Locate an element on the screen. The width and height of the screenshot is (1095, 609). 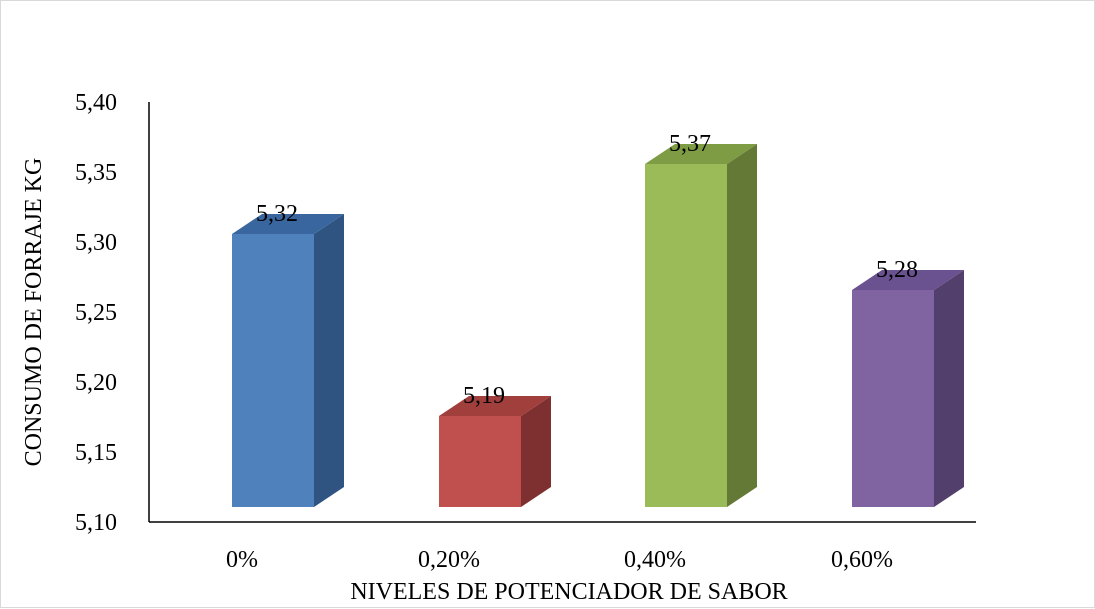
x-tick-label: 0,40% is located at coordinates (655, 560).